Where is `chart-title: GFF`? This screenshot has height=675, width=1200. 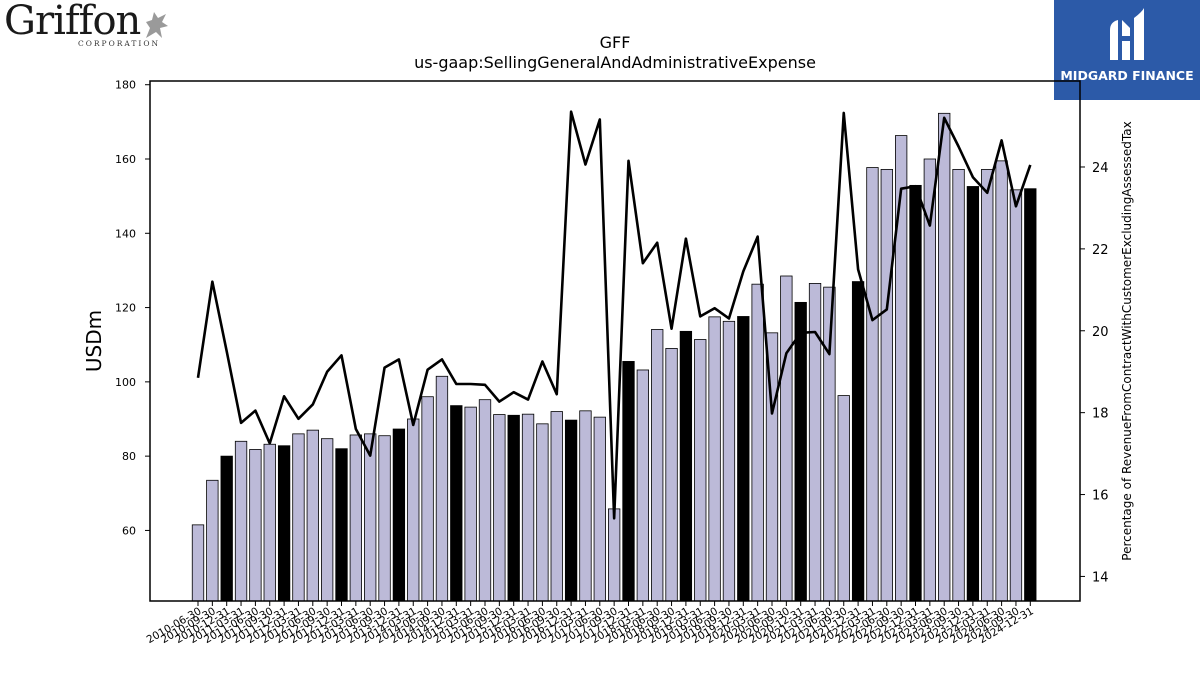
chart-title: GFF is located at coordinates (615, 42).